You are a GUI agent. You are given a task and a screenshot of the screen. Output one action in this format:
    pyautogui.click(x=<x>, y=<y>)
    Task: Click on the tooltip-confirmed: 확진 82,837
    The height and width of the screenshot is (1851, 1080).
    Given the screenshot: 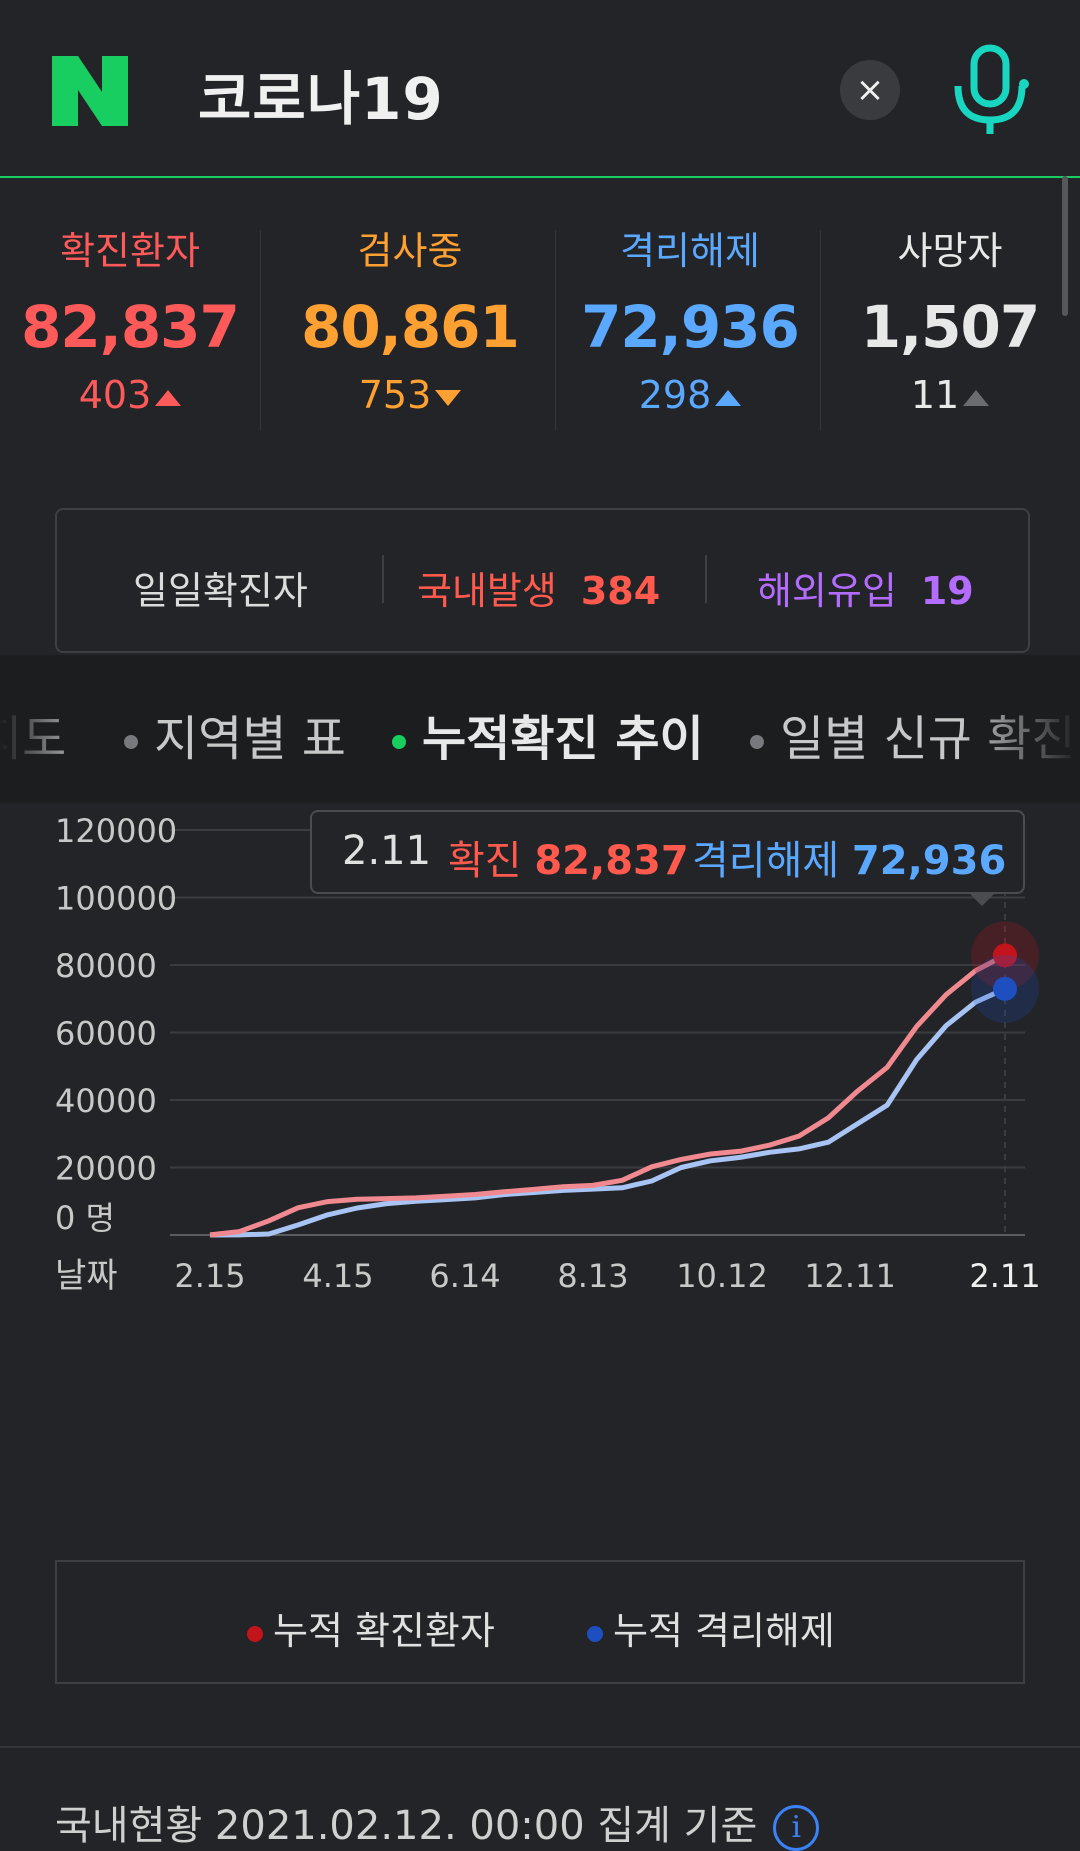 What is the action you would take?
    pyautogui.click(x=568, y=861)
    